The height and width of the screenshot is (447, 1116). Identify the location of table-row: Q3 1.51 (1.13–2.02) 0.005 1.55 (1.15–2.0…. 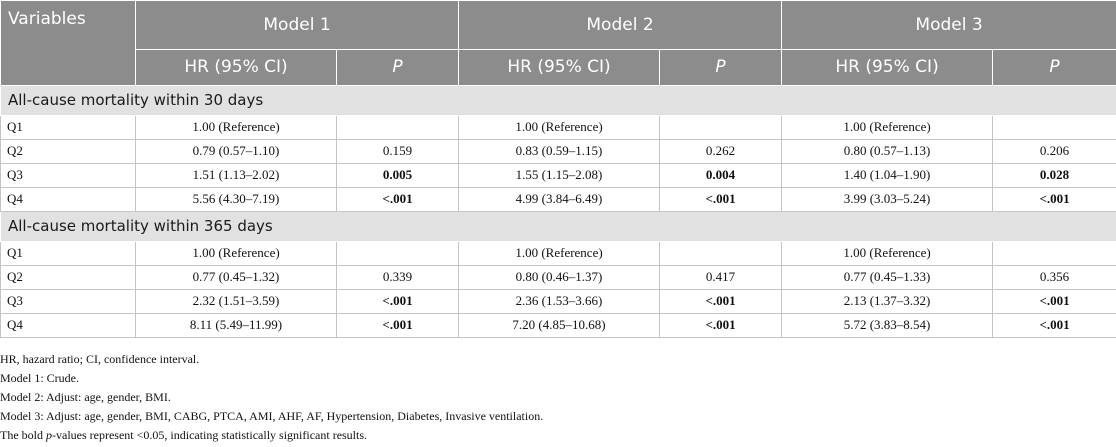
(558, 175).